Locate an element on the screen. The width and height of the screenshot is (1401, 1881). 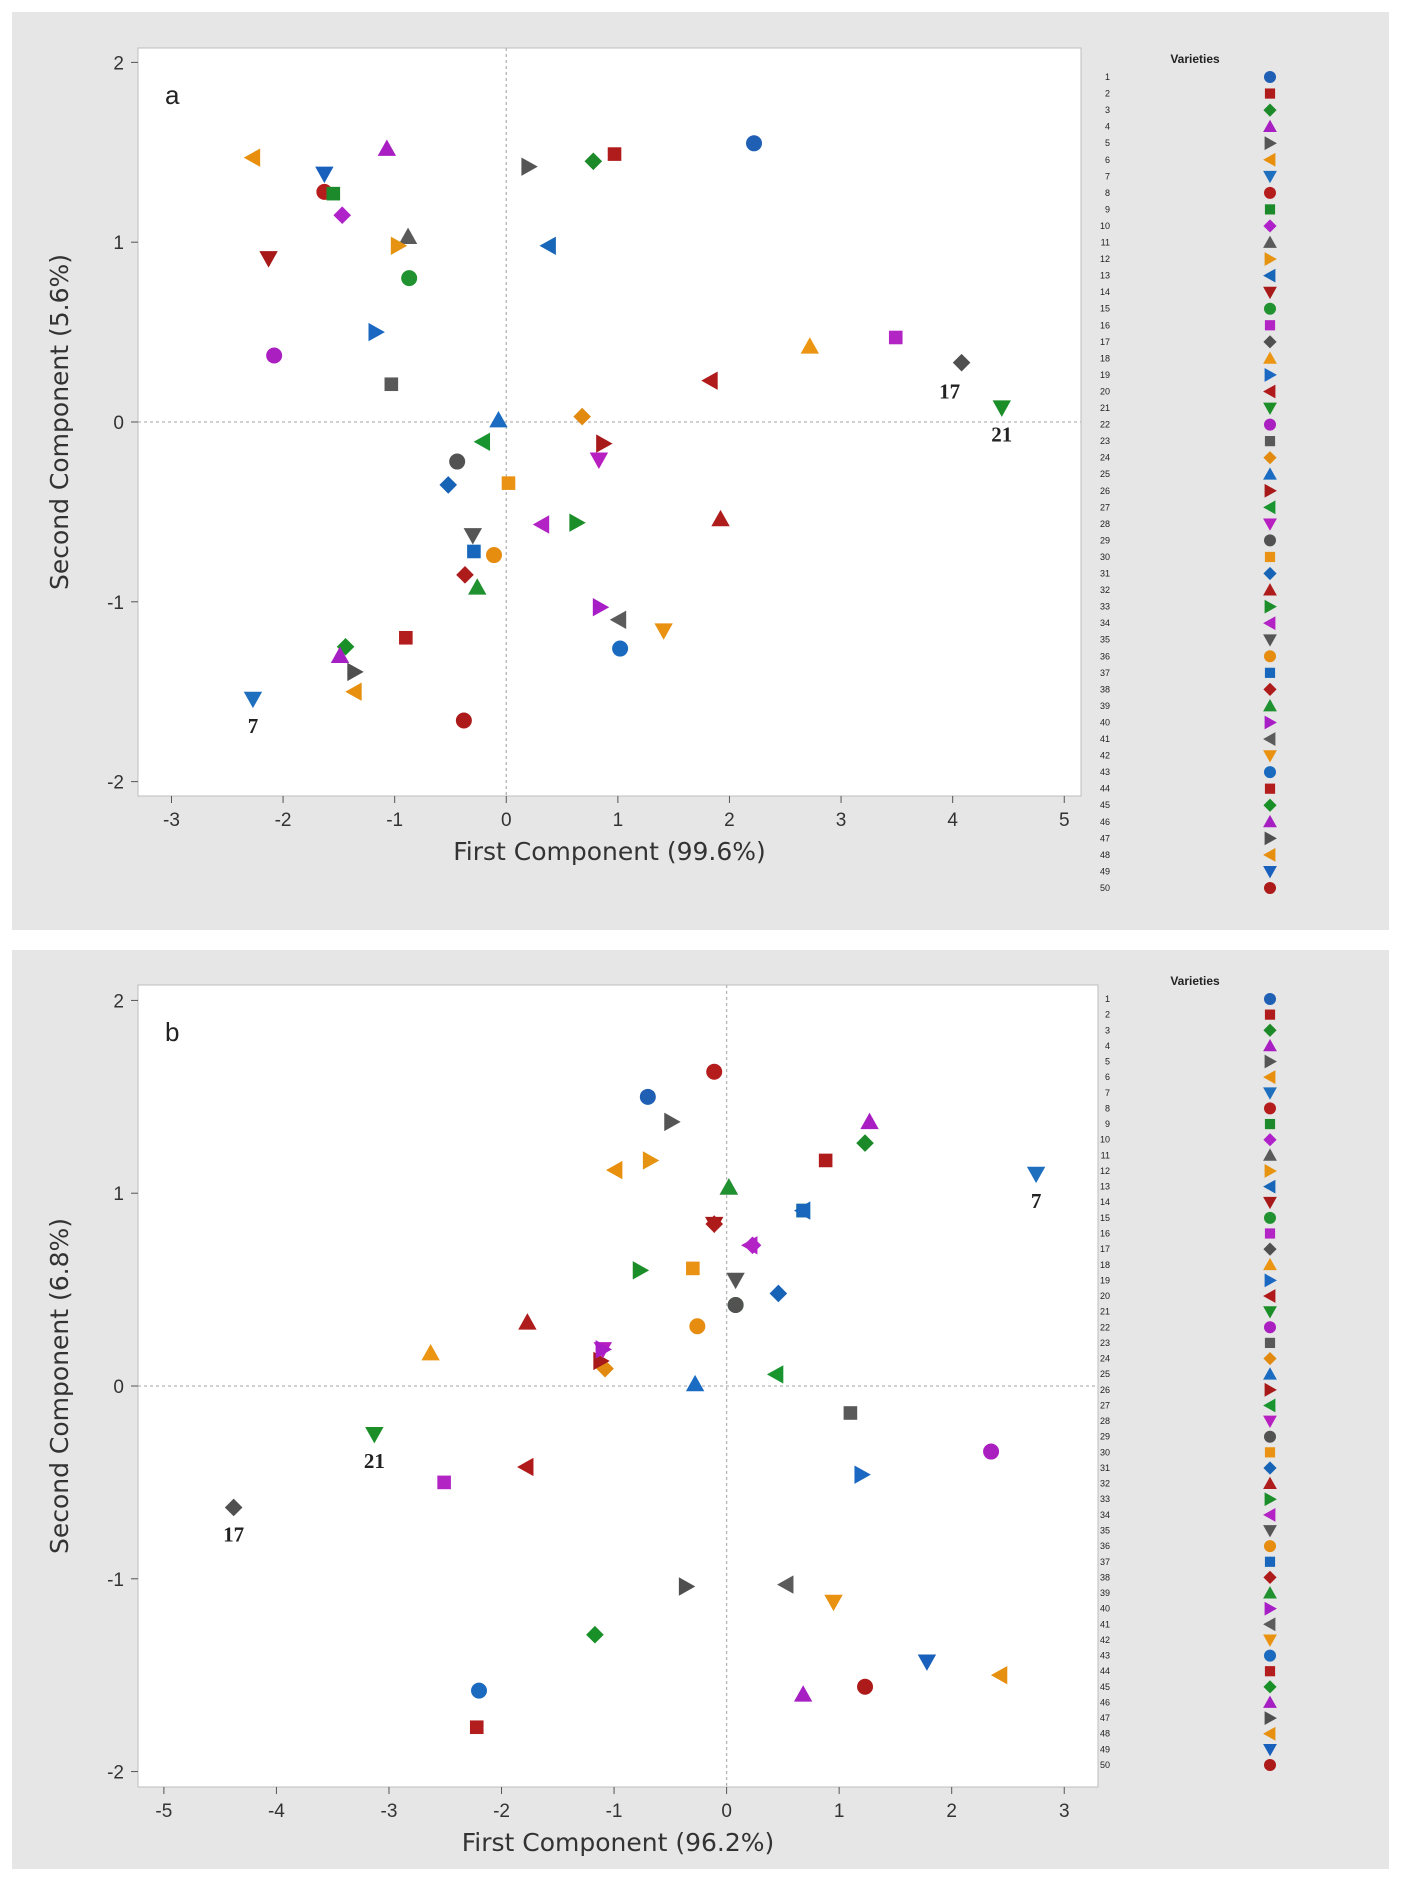
legend-label-50: 50 is located at coordinates (1105, 888).